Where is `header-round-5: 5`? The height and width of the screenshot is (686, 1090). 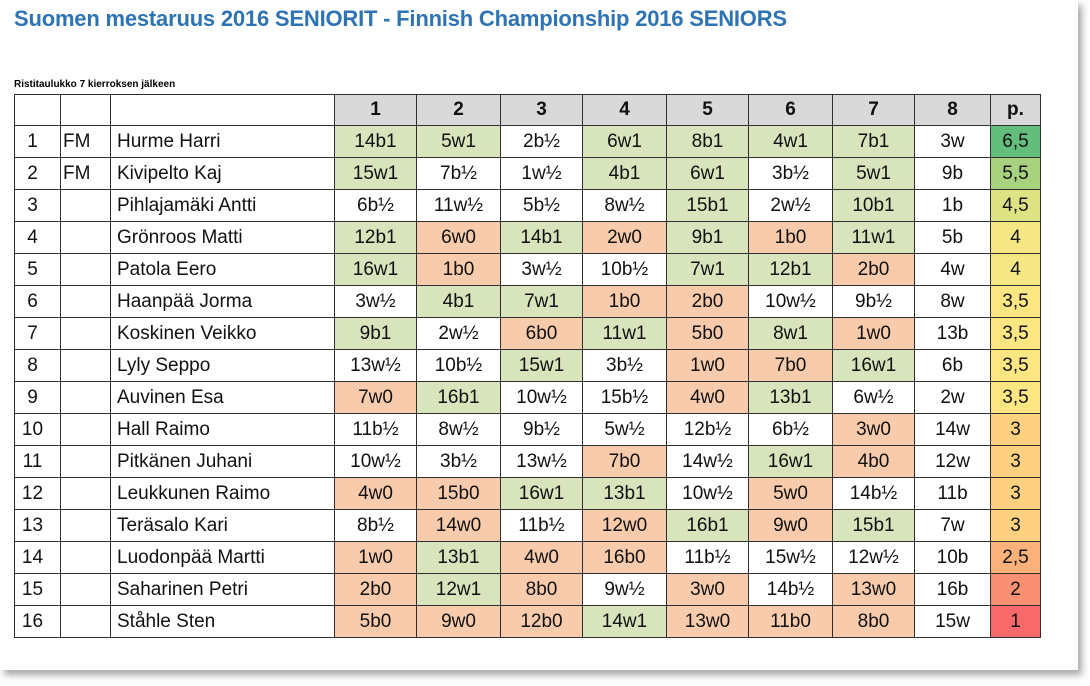
header-round-5: 5 is located at coordinates (707, 110).